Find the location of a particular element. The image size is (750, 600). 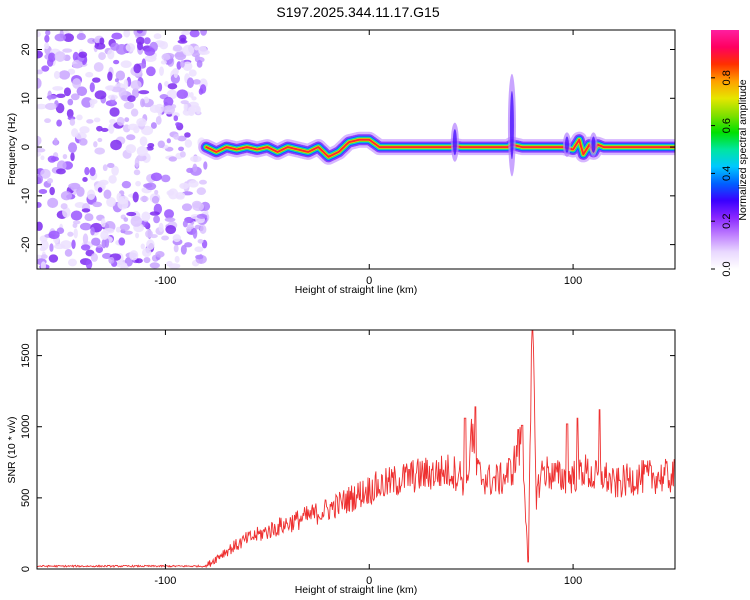

spectrogram-ytick-label: -10 is located at coordinates (26, 196).